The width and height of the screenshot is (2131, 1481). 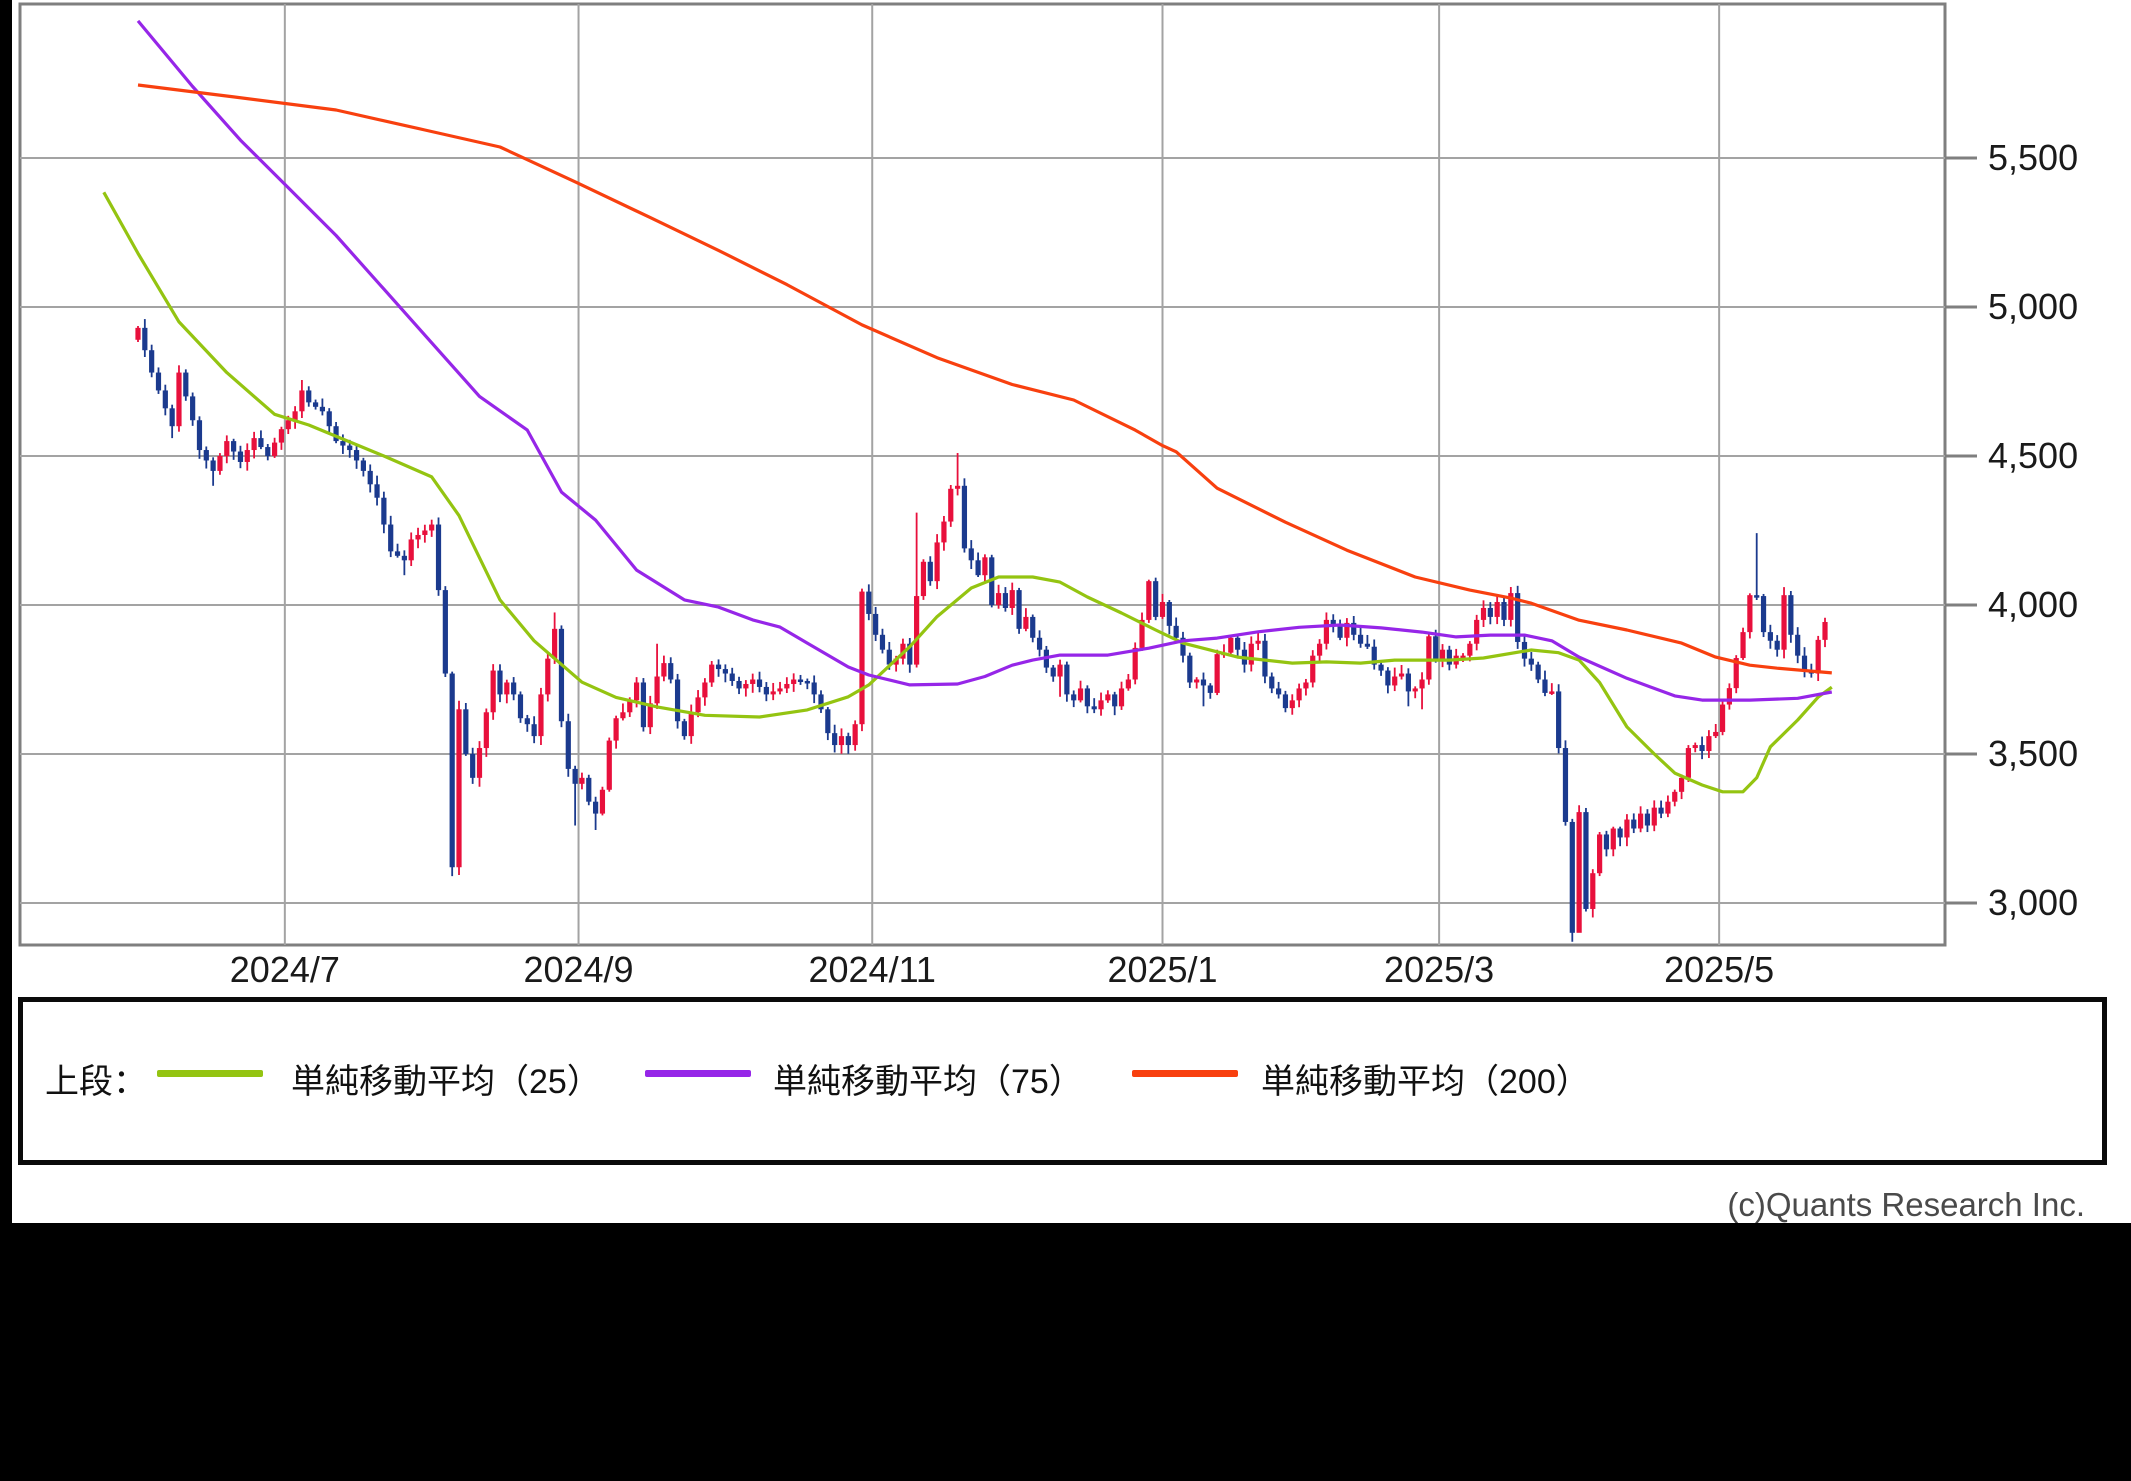 I want to click on sma25-line-swatch-icon, so click(x=210, y=1073).